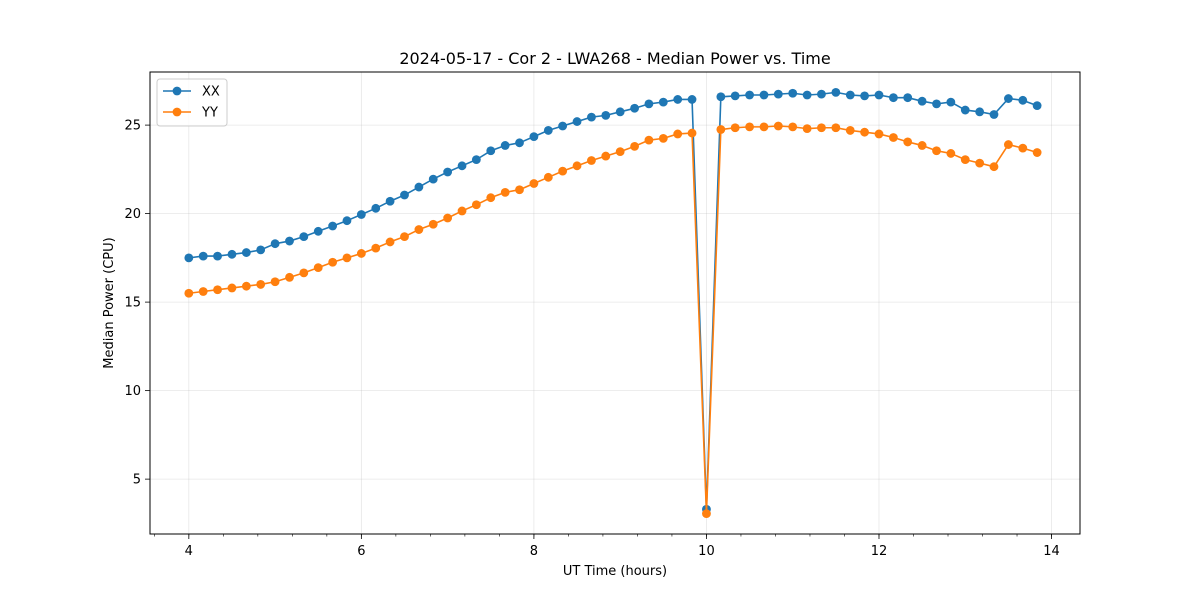  I want to click on x-tick-label: 8, so click(534, 551).